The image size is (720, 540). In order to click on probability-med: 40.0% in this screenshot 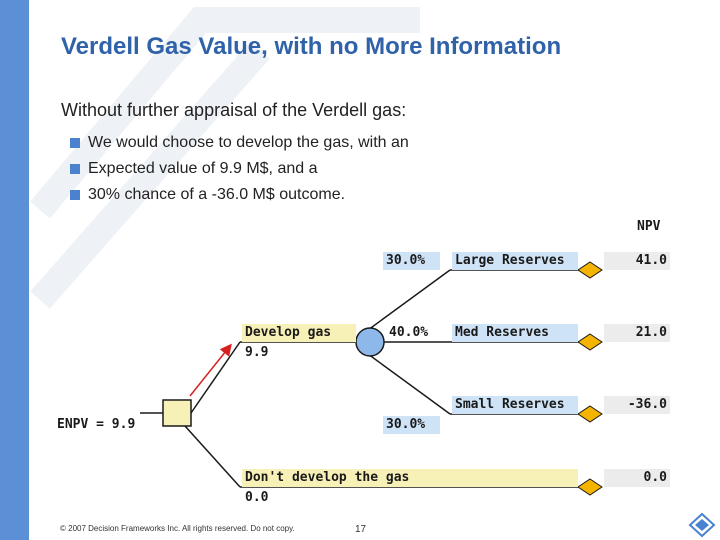, I will do `click(409, 332)`.